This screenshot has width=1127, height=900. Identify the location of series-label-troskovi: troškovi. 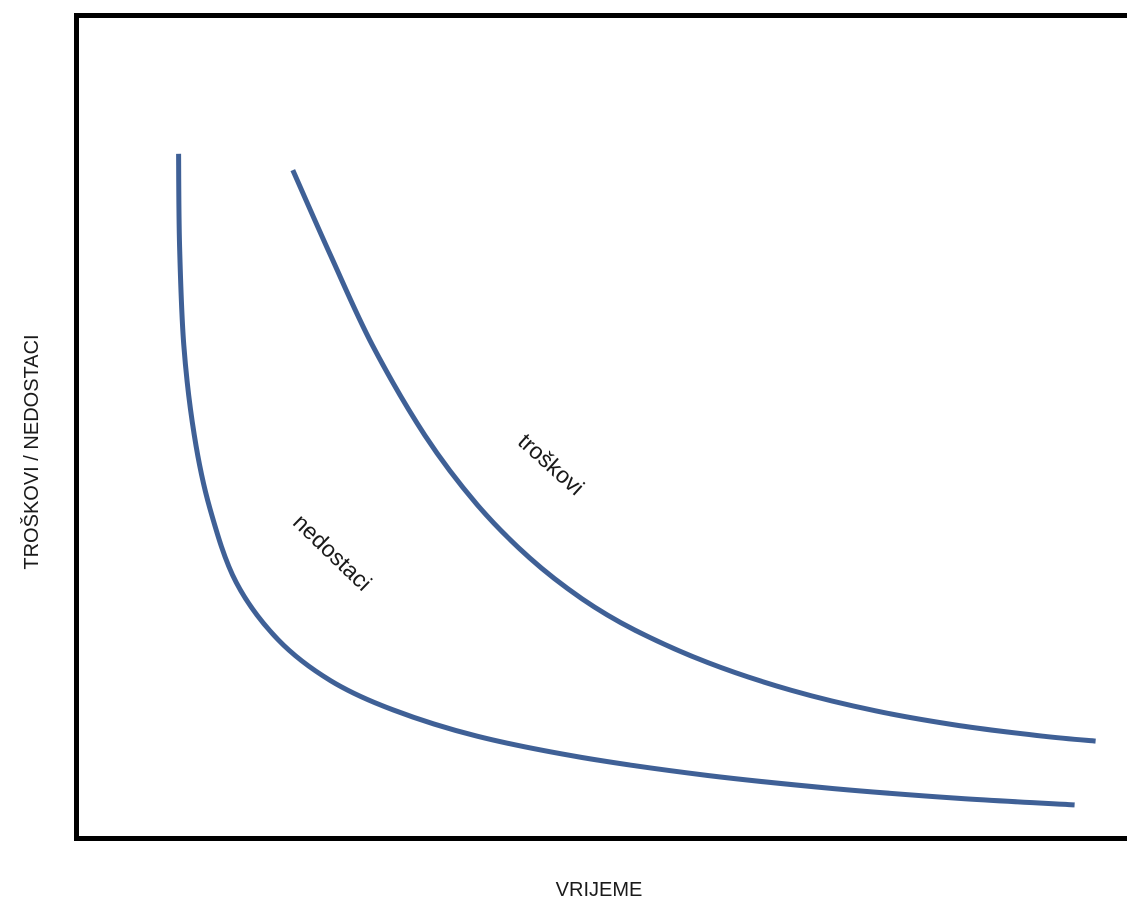
(551, 464).